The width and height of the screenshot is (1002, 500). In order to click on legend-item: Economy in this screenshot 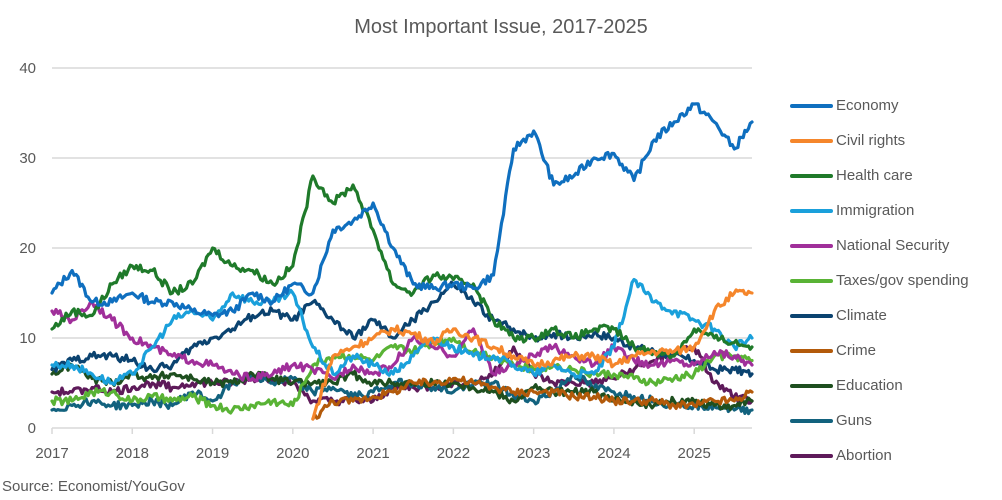, I will do `click(879, 105)`.